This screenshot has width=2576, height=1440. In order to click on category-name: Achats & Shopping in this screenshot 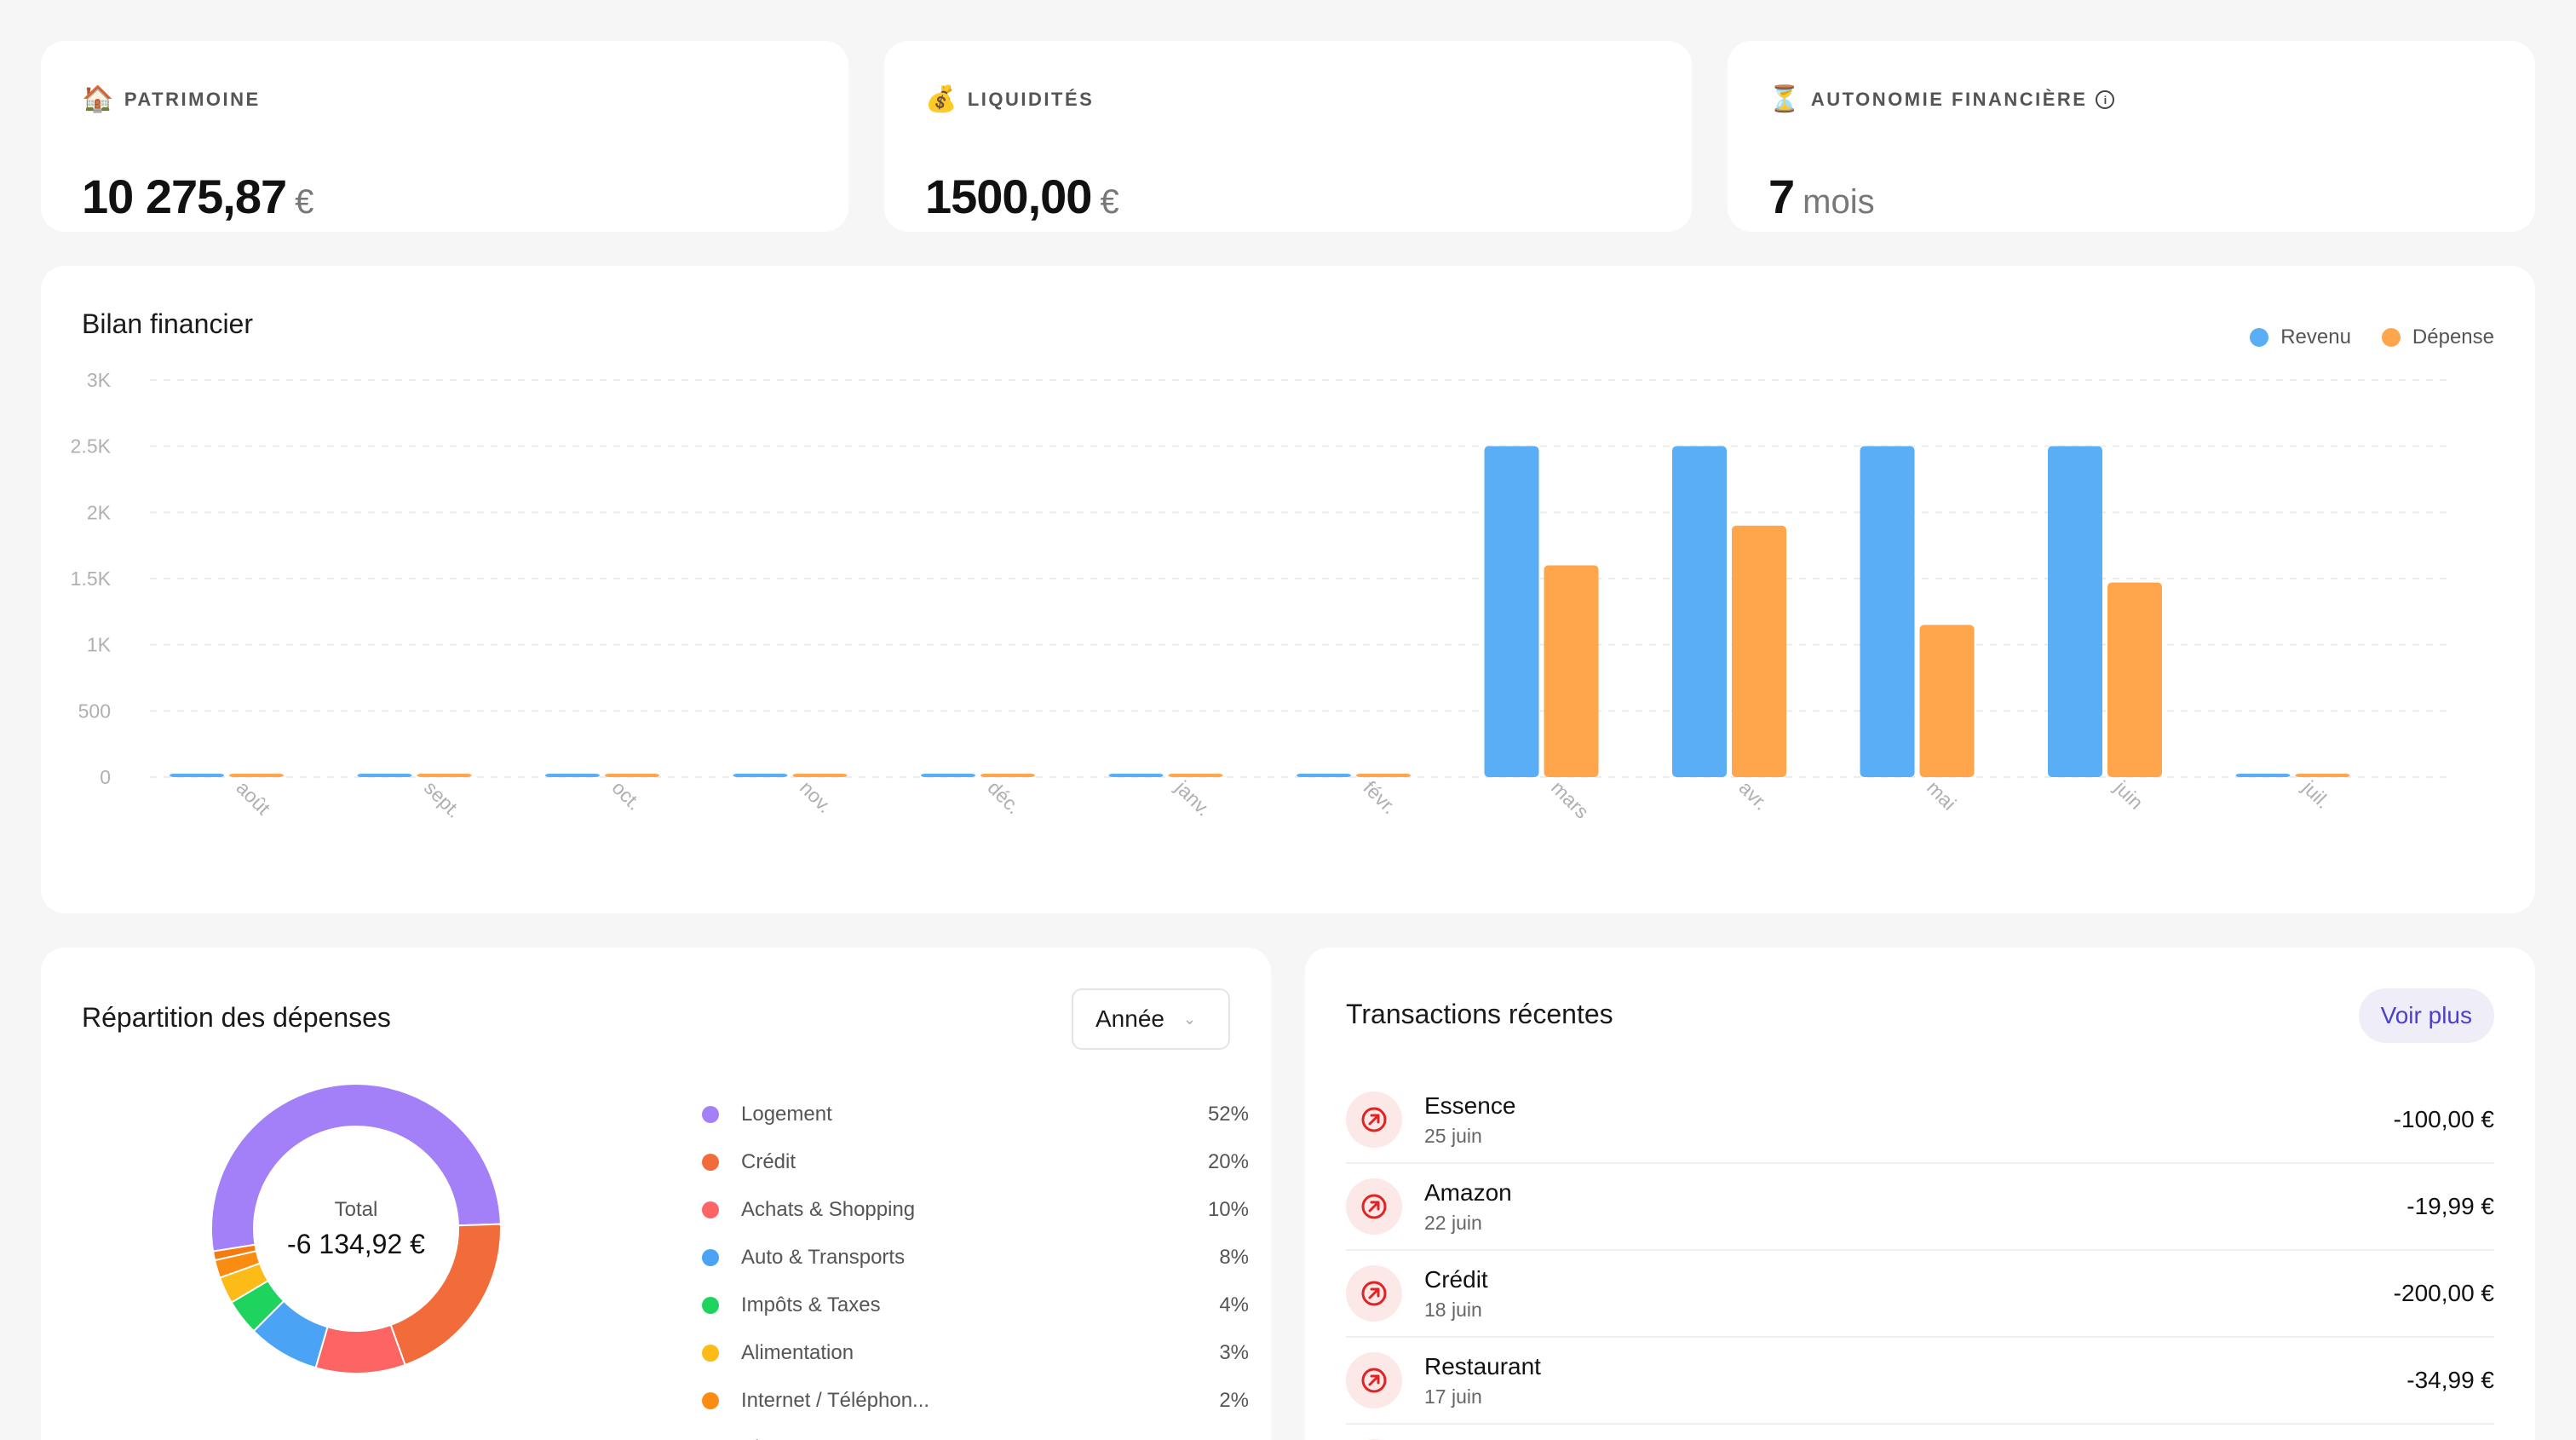, I will do `click(829, 1209)`.